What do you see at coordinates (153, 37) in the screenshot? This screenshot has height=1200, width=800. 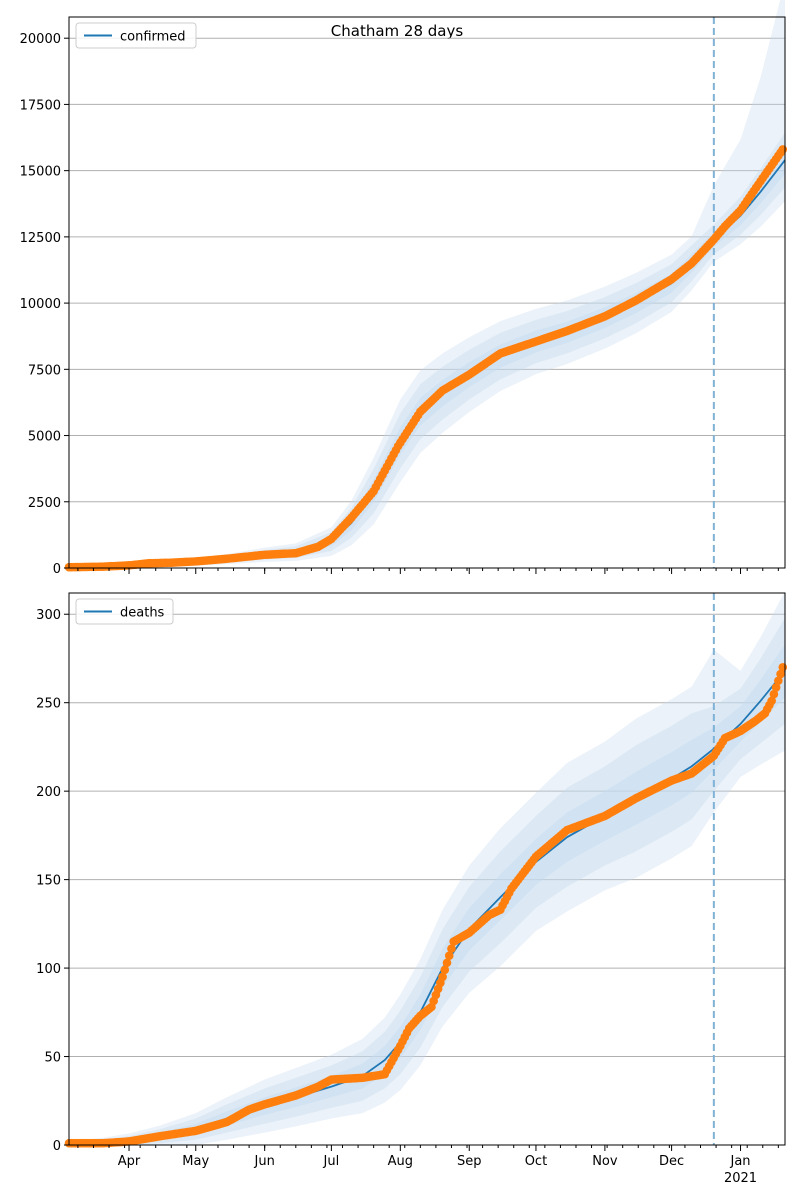 I see `confirmed-legend-label: confirmed` at bounding box center [153, 37].